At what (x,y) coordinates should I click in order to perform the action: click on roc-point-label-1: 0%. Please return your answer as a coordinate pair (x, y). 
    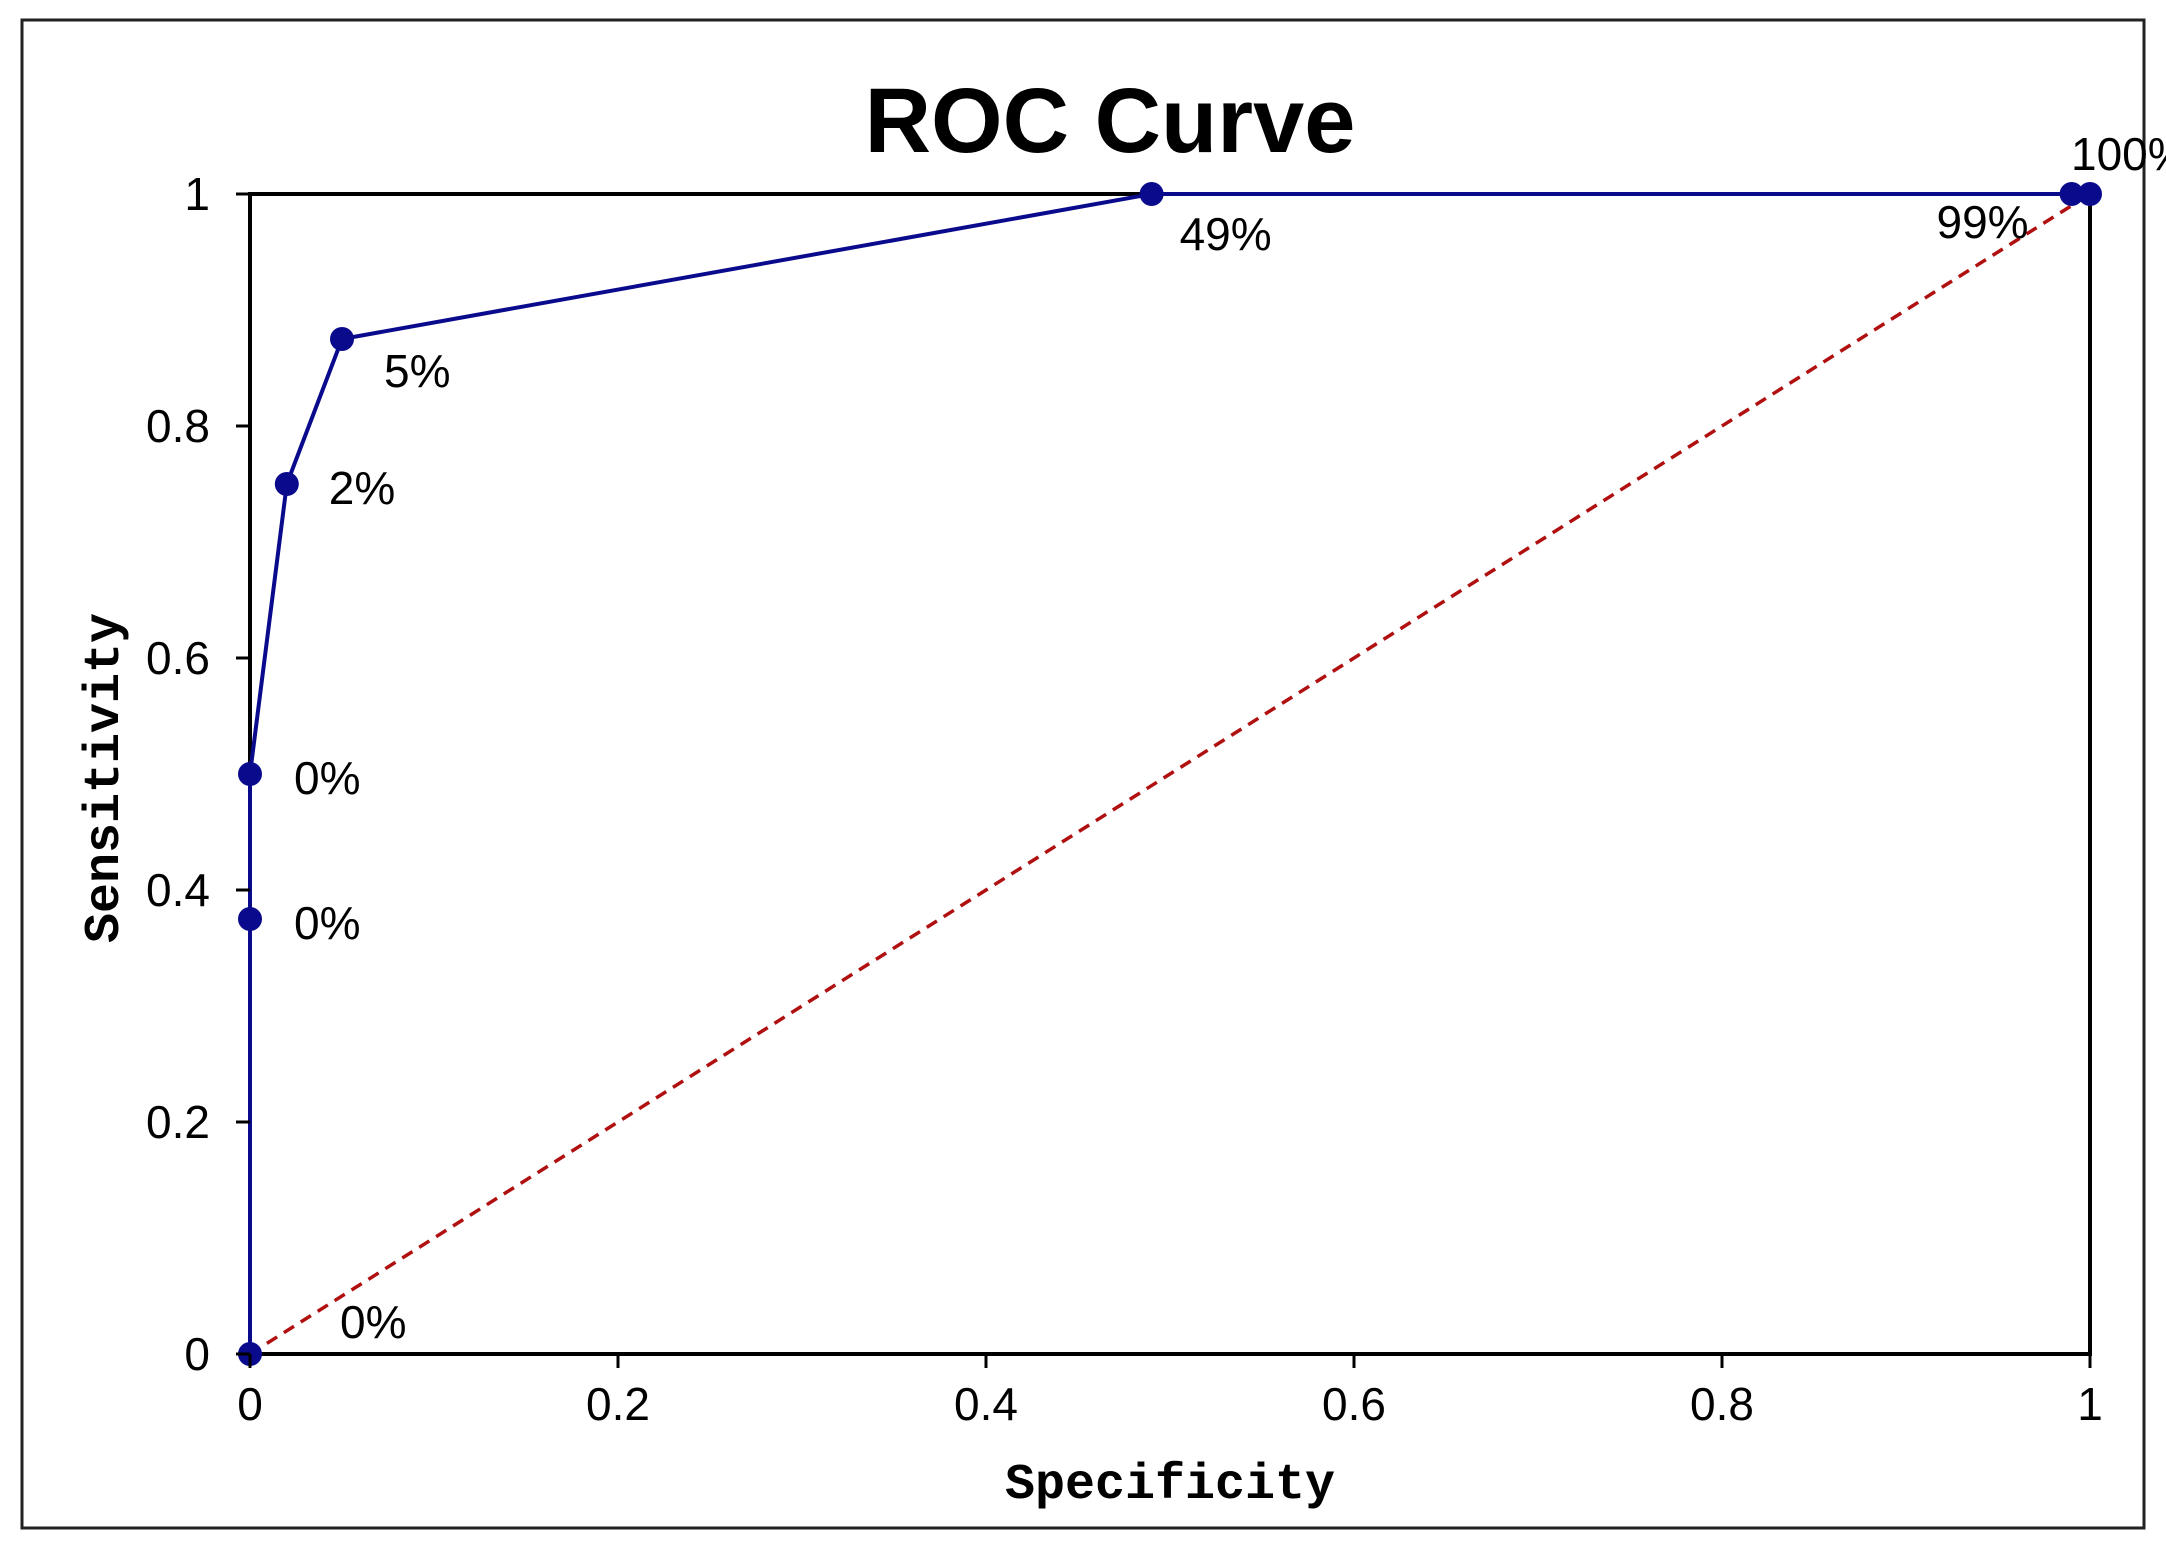
    Looking at the image, I should click on (327, 923).